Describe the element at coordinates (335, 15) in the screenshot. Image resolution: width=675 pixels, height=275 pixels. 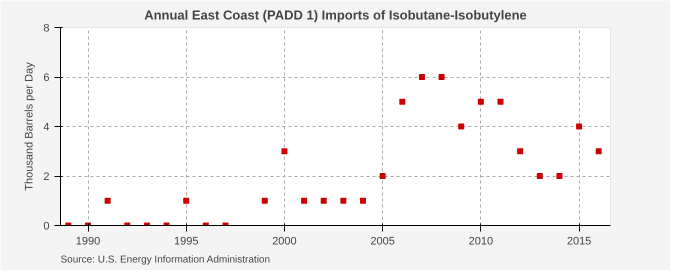
I see `chart-title: Annual East Coast (PADD 1) Imports of Isobutane-Isobutylene` at that location.